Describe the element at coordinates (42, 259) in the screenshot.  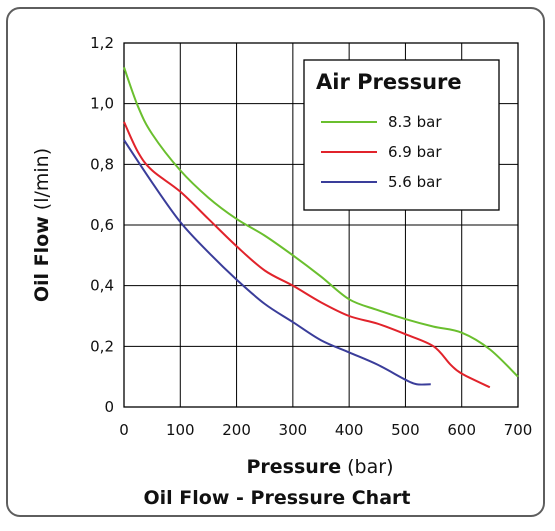
I see `y-axis-label-bold: Oil Flow` at that location.